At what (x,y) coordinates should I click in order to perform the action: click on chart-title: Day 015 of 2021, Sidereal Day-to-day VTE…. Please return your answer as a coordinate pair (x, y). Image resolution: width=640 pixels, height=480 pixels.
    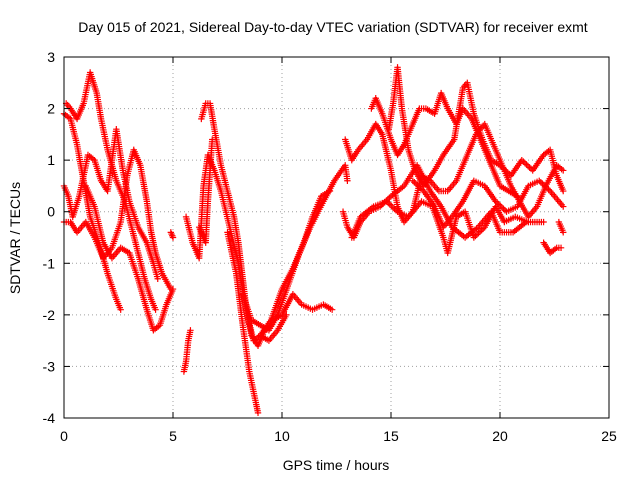
    Looking at the image, I should click on (332, 27).